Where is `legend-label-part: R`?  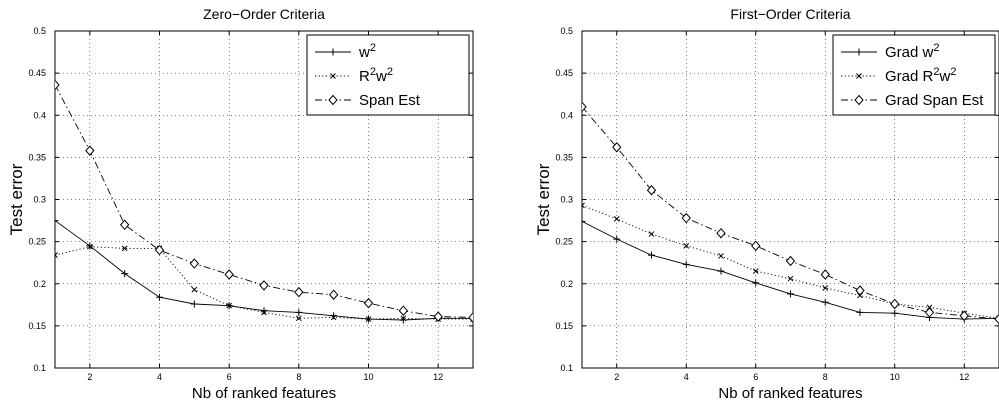 legend-label-part: R is located at coordinates (364, 76).